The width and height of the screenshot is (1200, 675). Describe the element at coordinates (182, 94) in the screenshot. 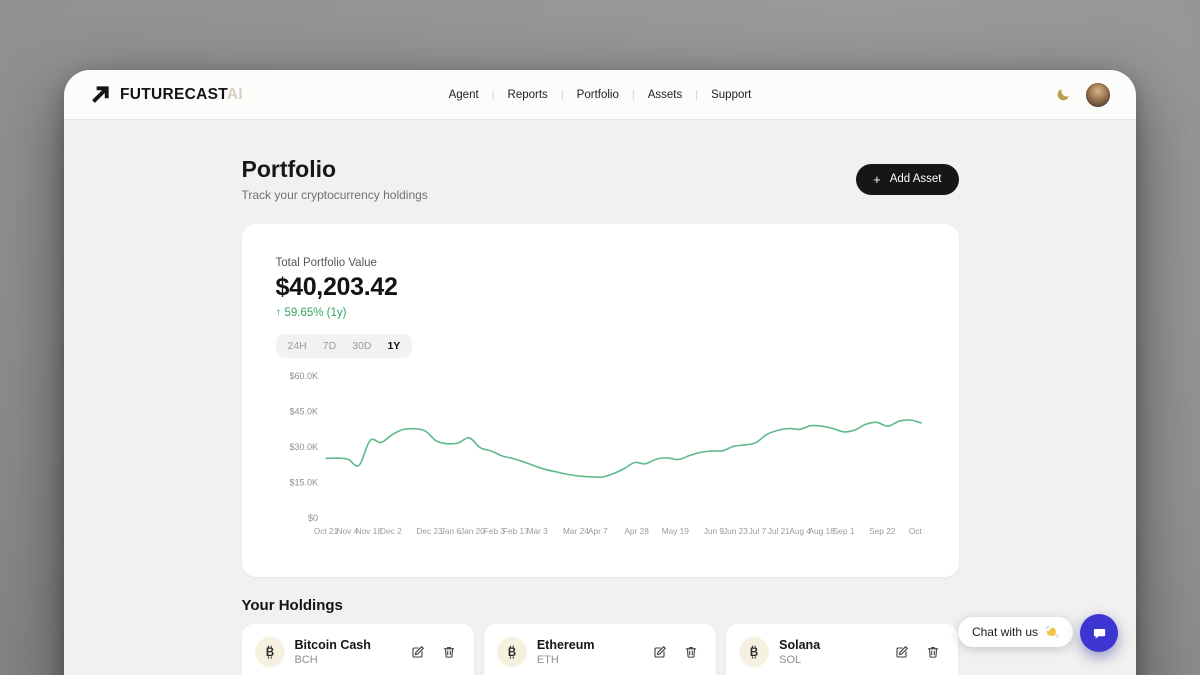

I see `brand-name: FUTURECASTAI` at that location.